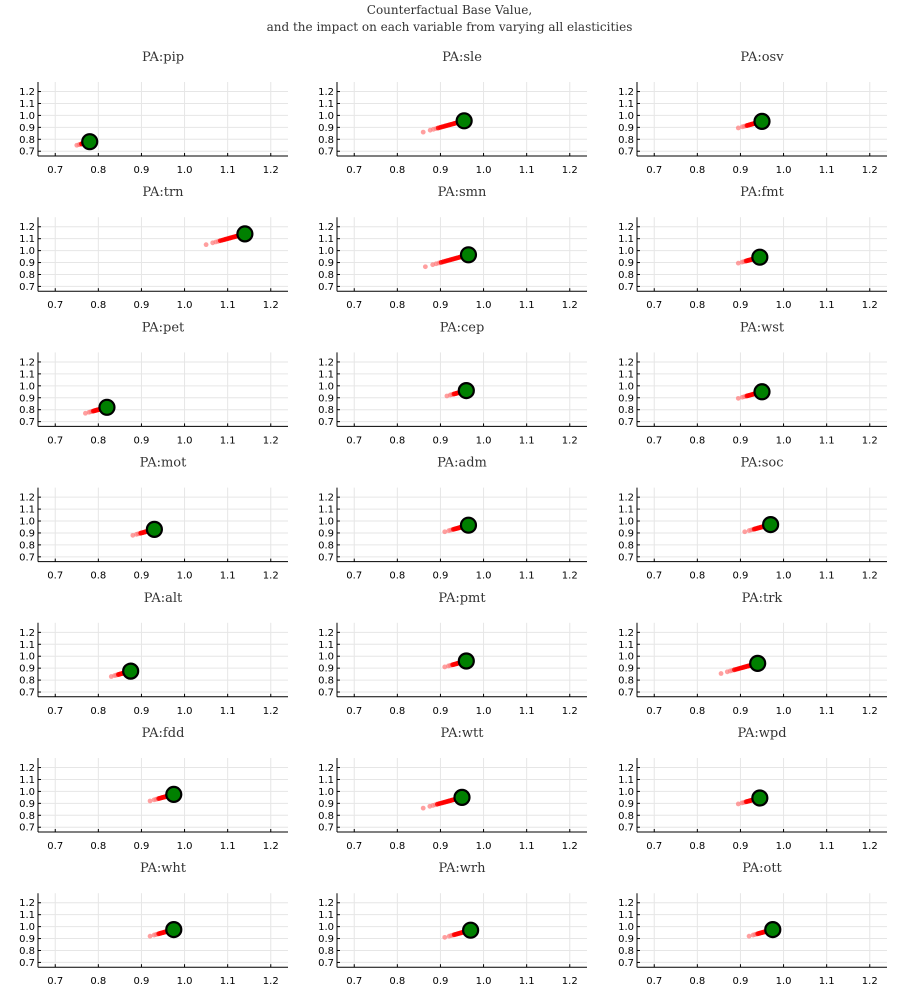 The image size is (899, 999). Describe the element at coordinates (163, 598) in the screenshot. I see `subplot-title: PA:alt` at that location.